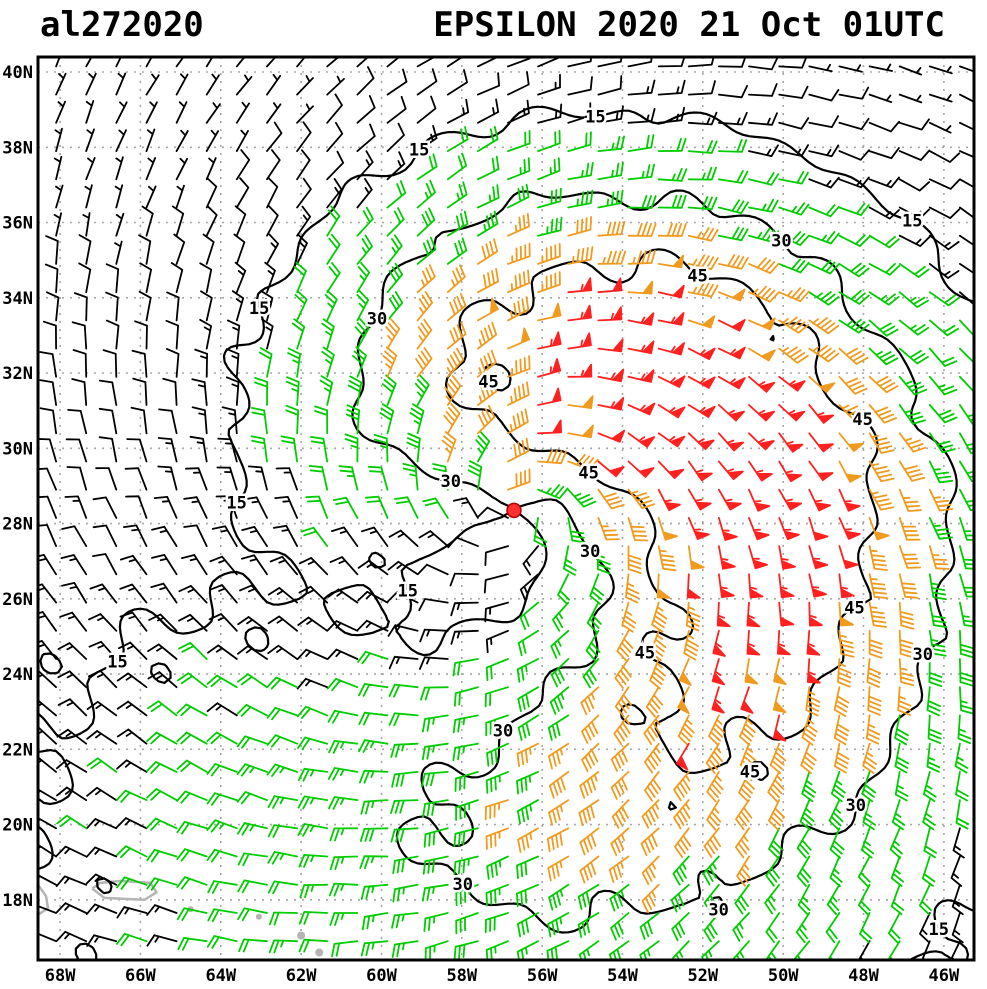 Image resolution: width=987 pixels, height=989 pixels. What do you see at coordinates (17, 449) in the screenshot?
I see `lat-tick-label: 30N` at bounding box center [17, 449].